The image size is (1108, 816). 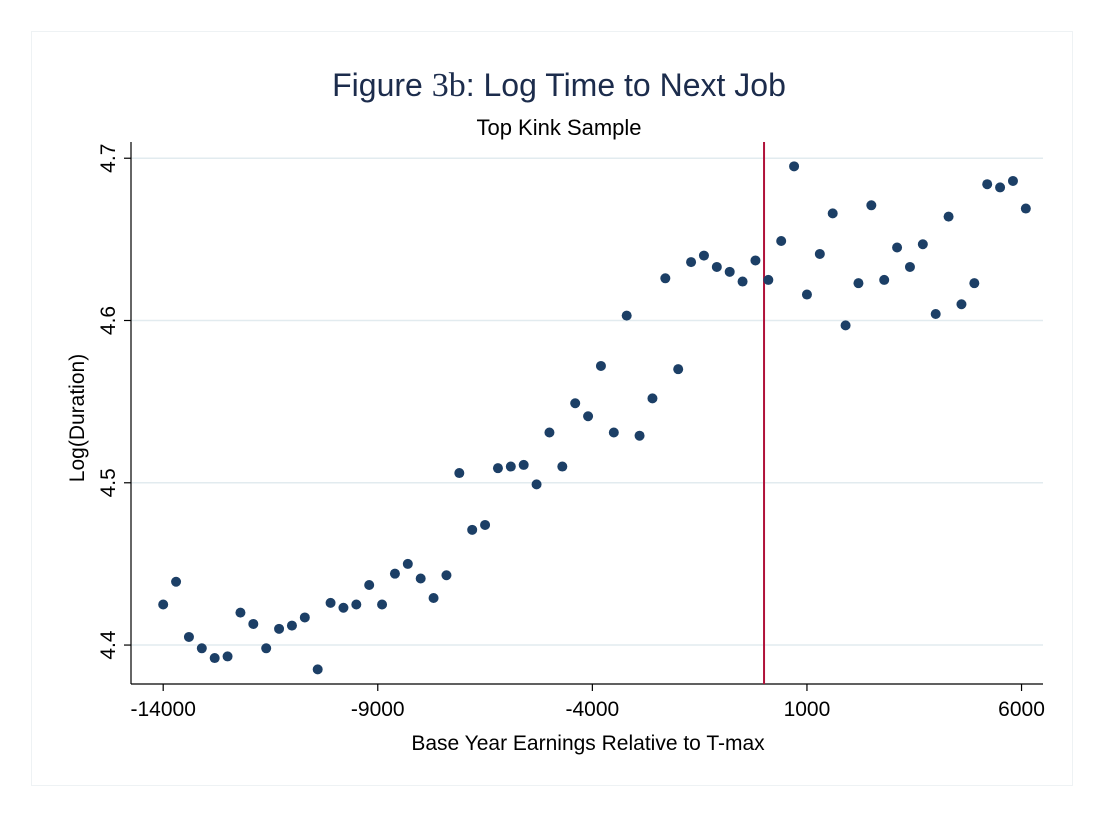 What do you see at coordinates (1021, 709) in the screenshot?
I see `x-tick-label: 6000` at bounding box center [1021, 709].